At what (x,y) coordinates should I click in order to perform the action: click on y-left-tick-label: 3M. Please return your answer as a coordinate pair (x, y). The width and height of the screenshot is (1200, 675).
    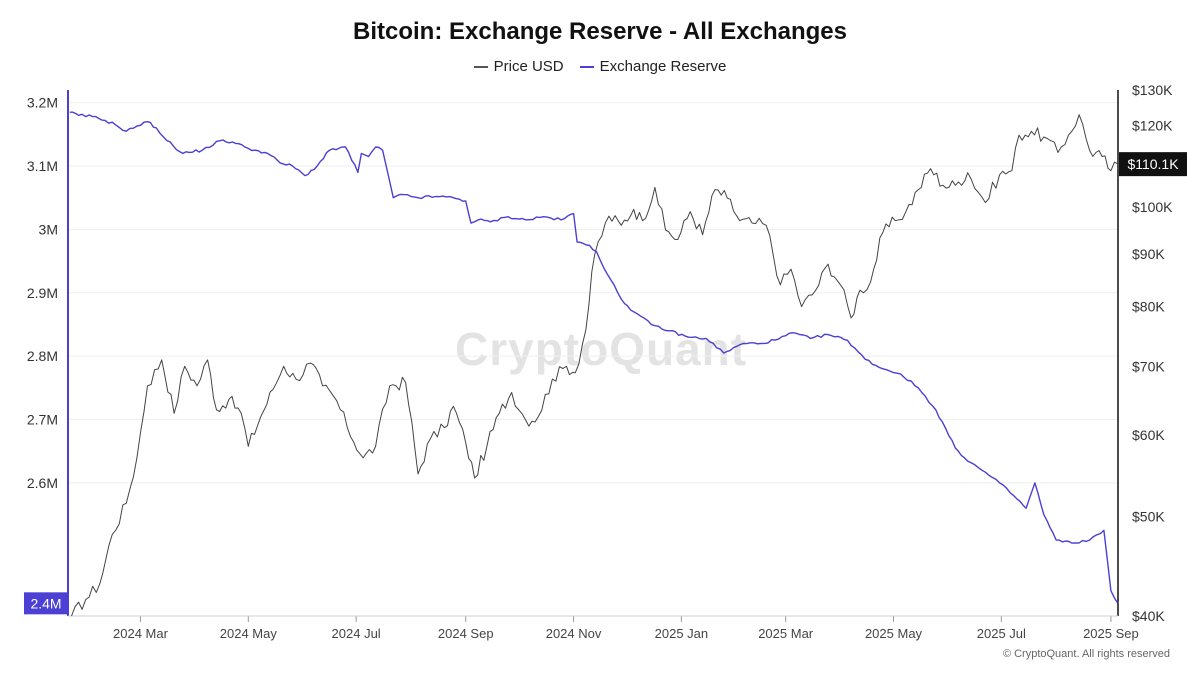
    Looking at the image, I should click on (48, 229).